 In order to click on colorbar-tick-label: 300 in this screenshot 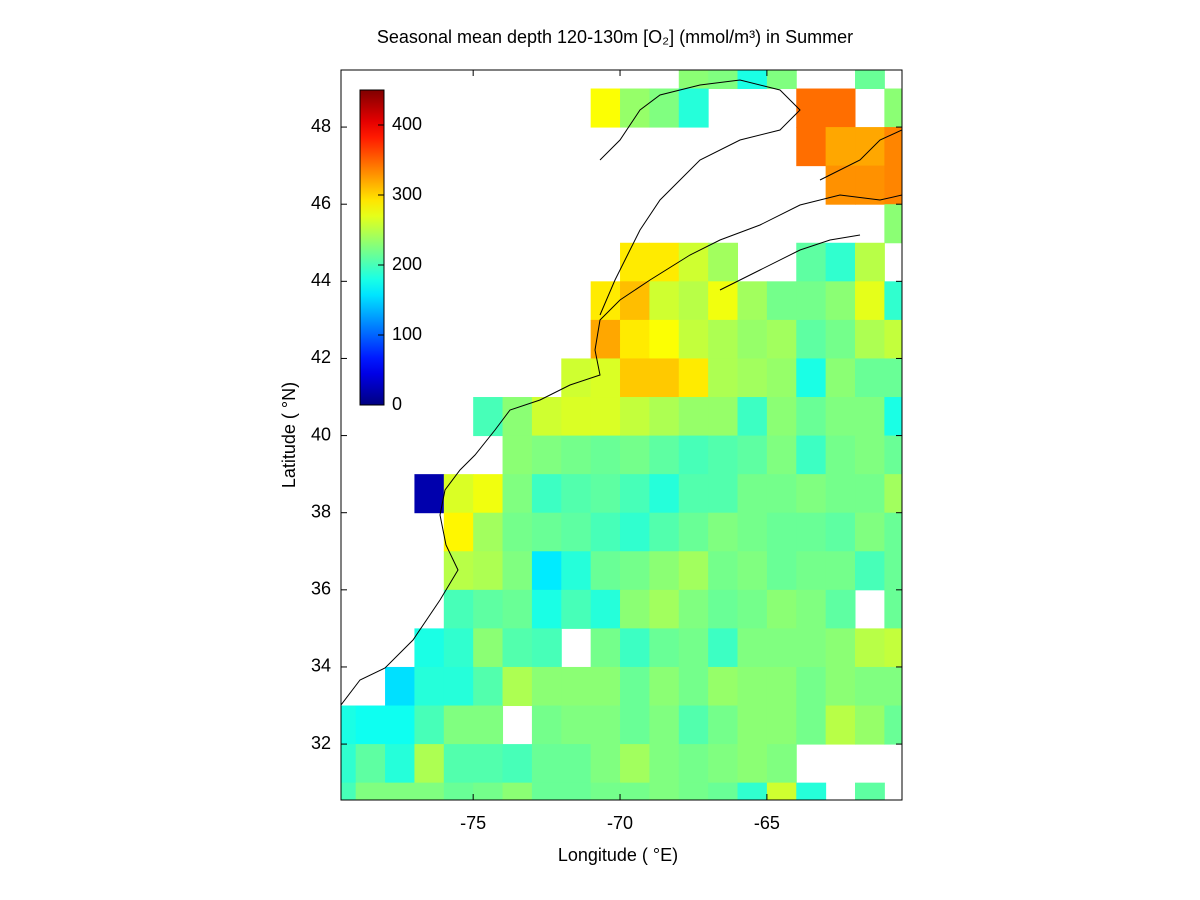, I will do `click(407, 194)`.